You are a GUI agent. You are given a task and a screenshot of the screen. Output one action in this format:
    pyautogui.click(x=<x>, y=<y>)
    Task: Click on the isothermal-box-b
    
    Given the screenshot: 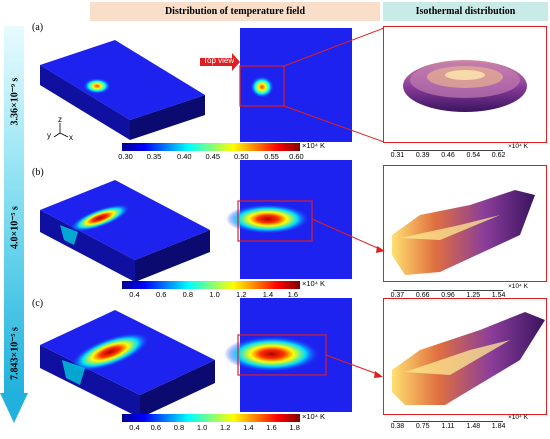 What is the action you would take?
    pyautogui.click(x=465, y=223)
    